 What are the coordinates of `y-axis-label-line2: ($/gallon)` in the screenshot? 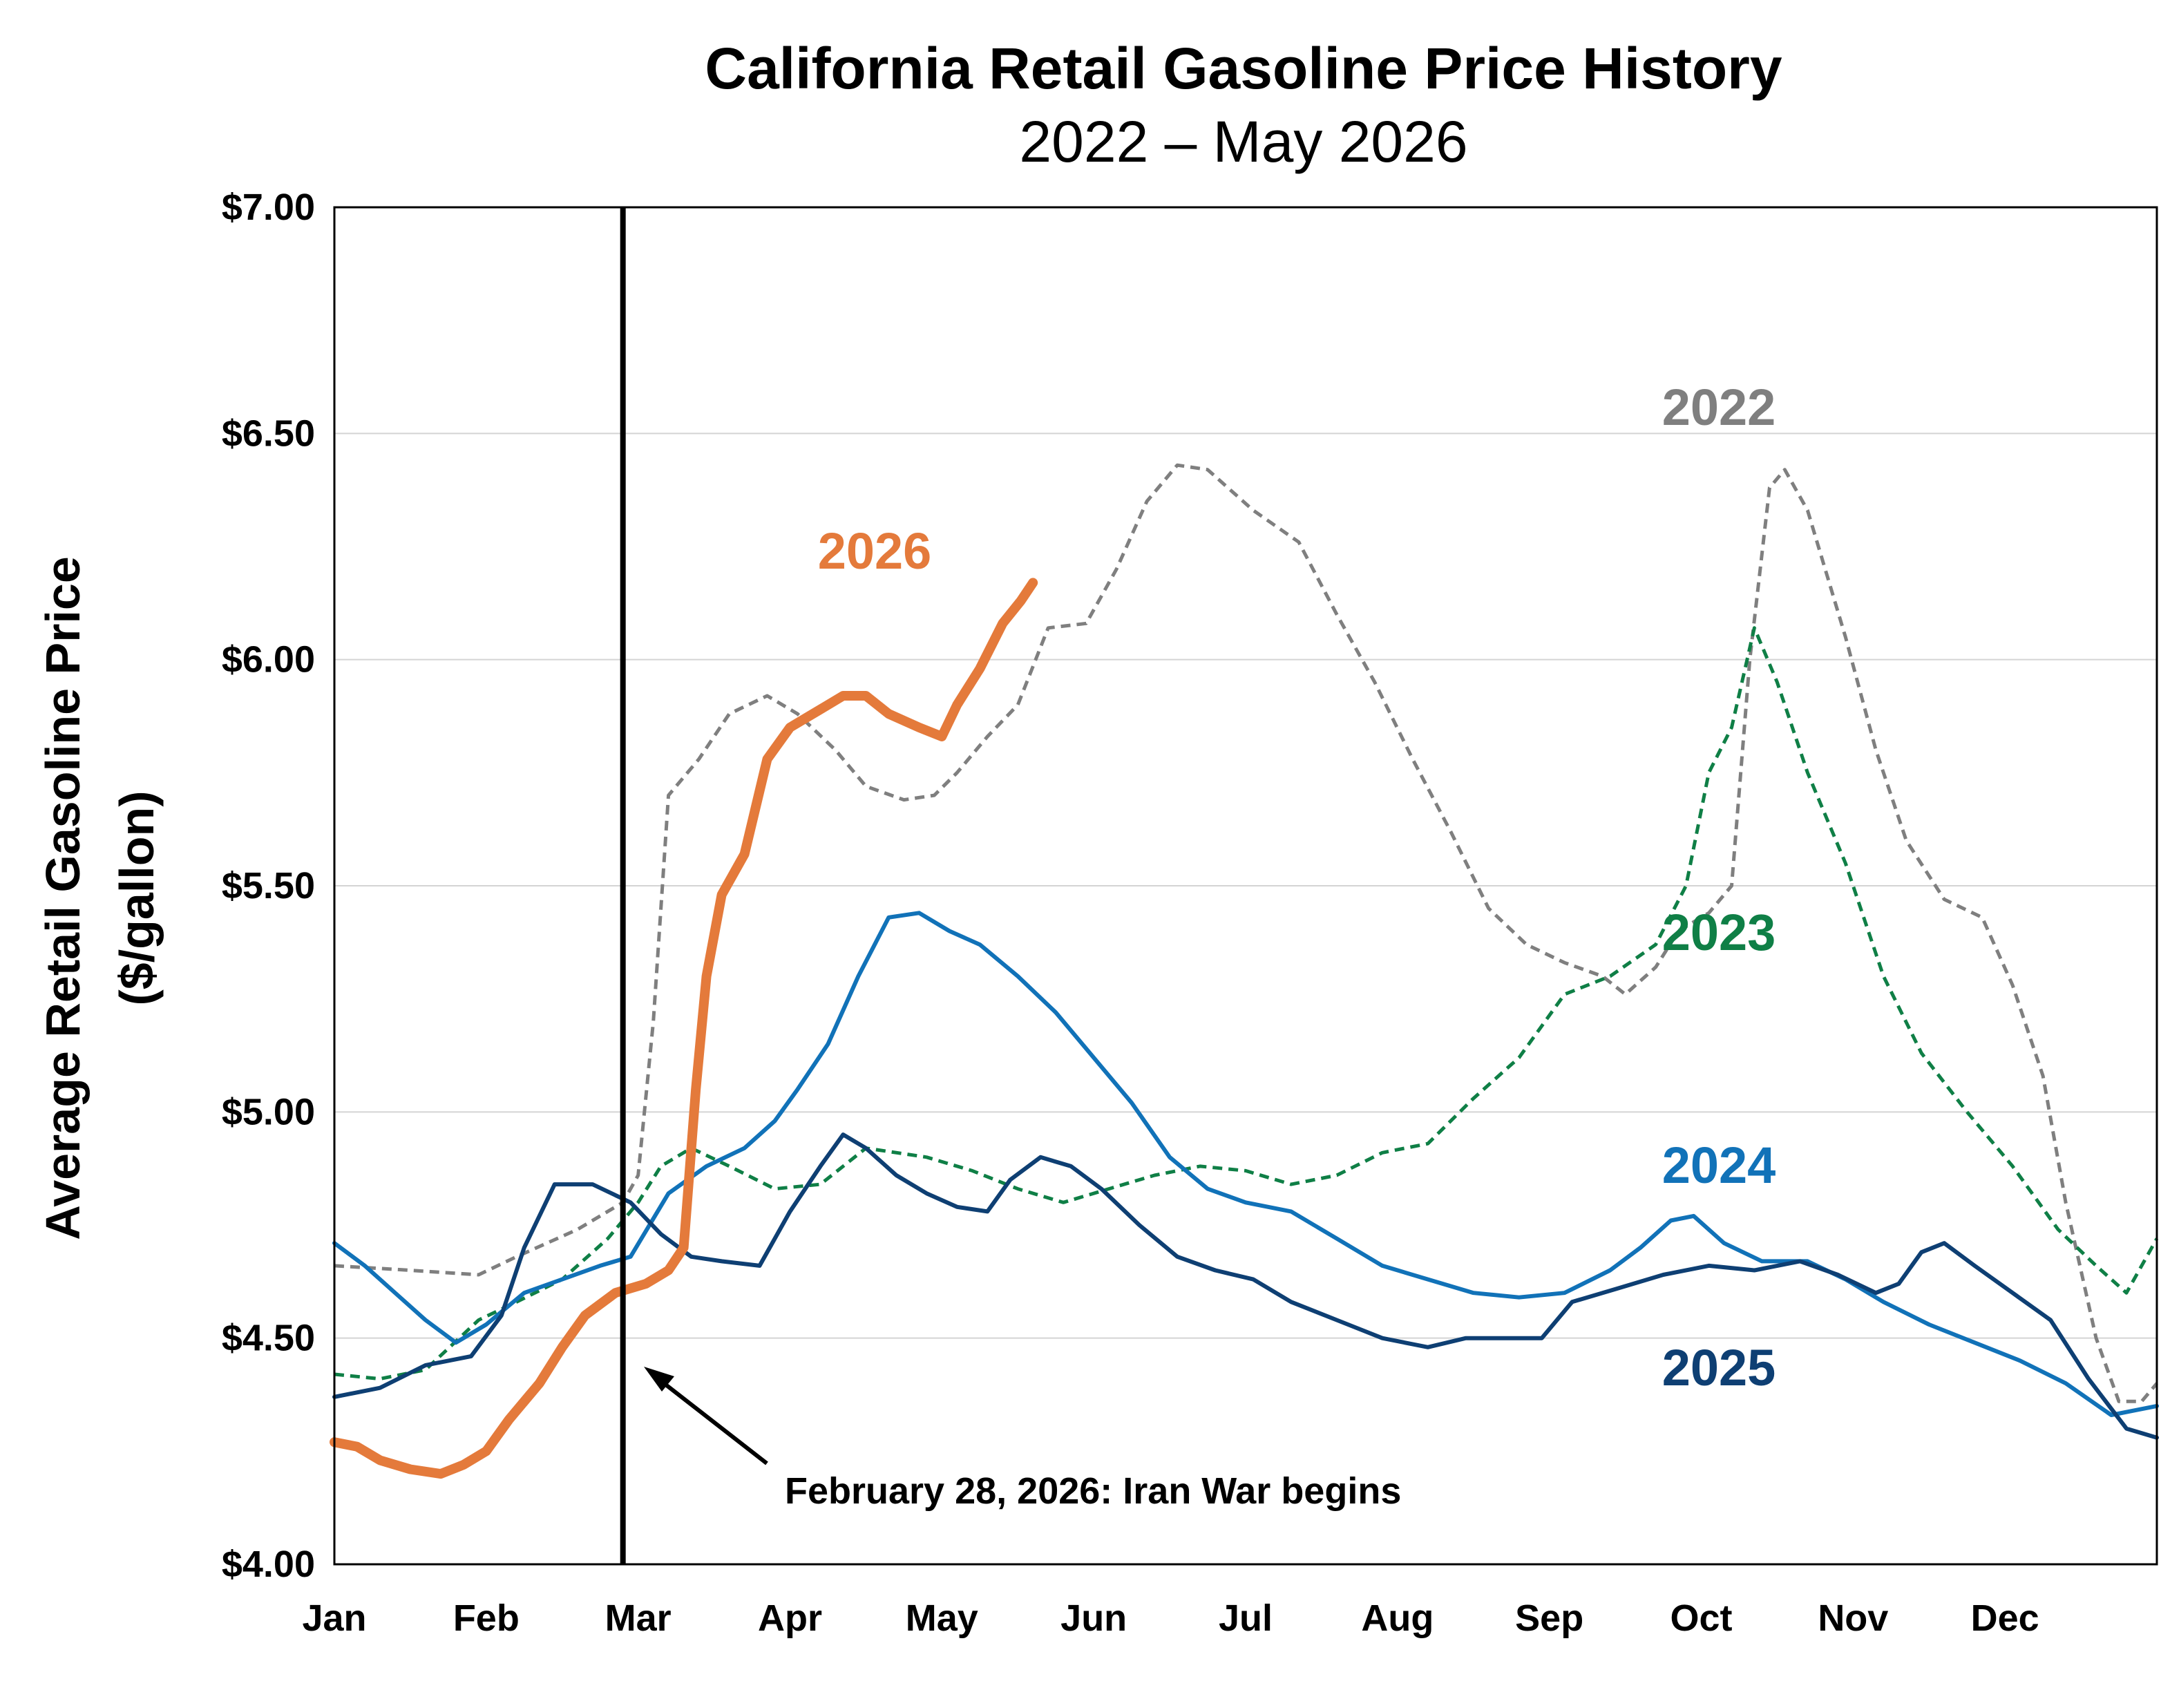 It's located at (137, 897).